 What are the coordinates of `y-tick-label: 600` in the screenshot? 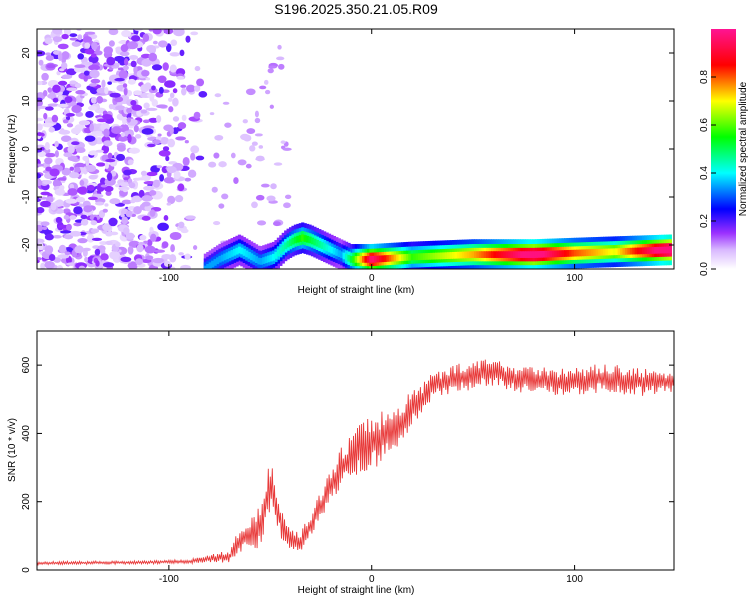 It's located at (26, 364).